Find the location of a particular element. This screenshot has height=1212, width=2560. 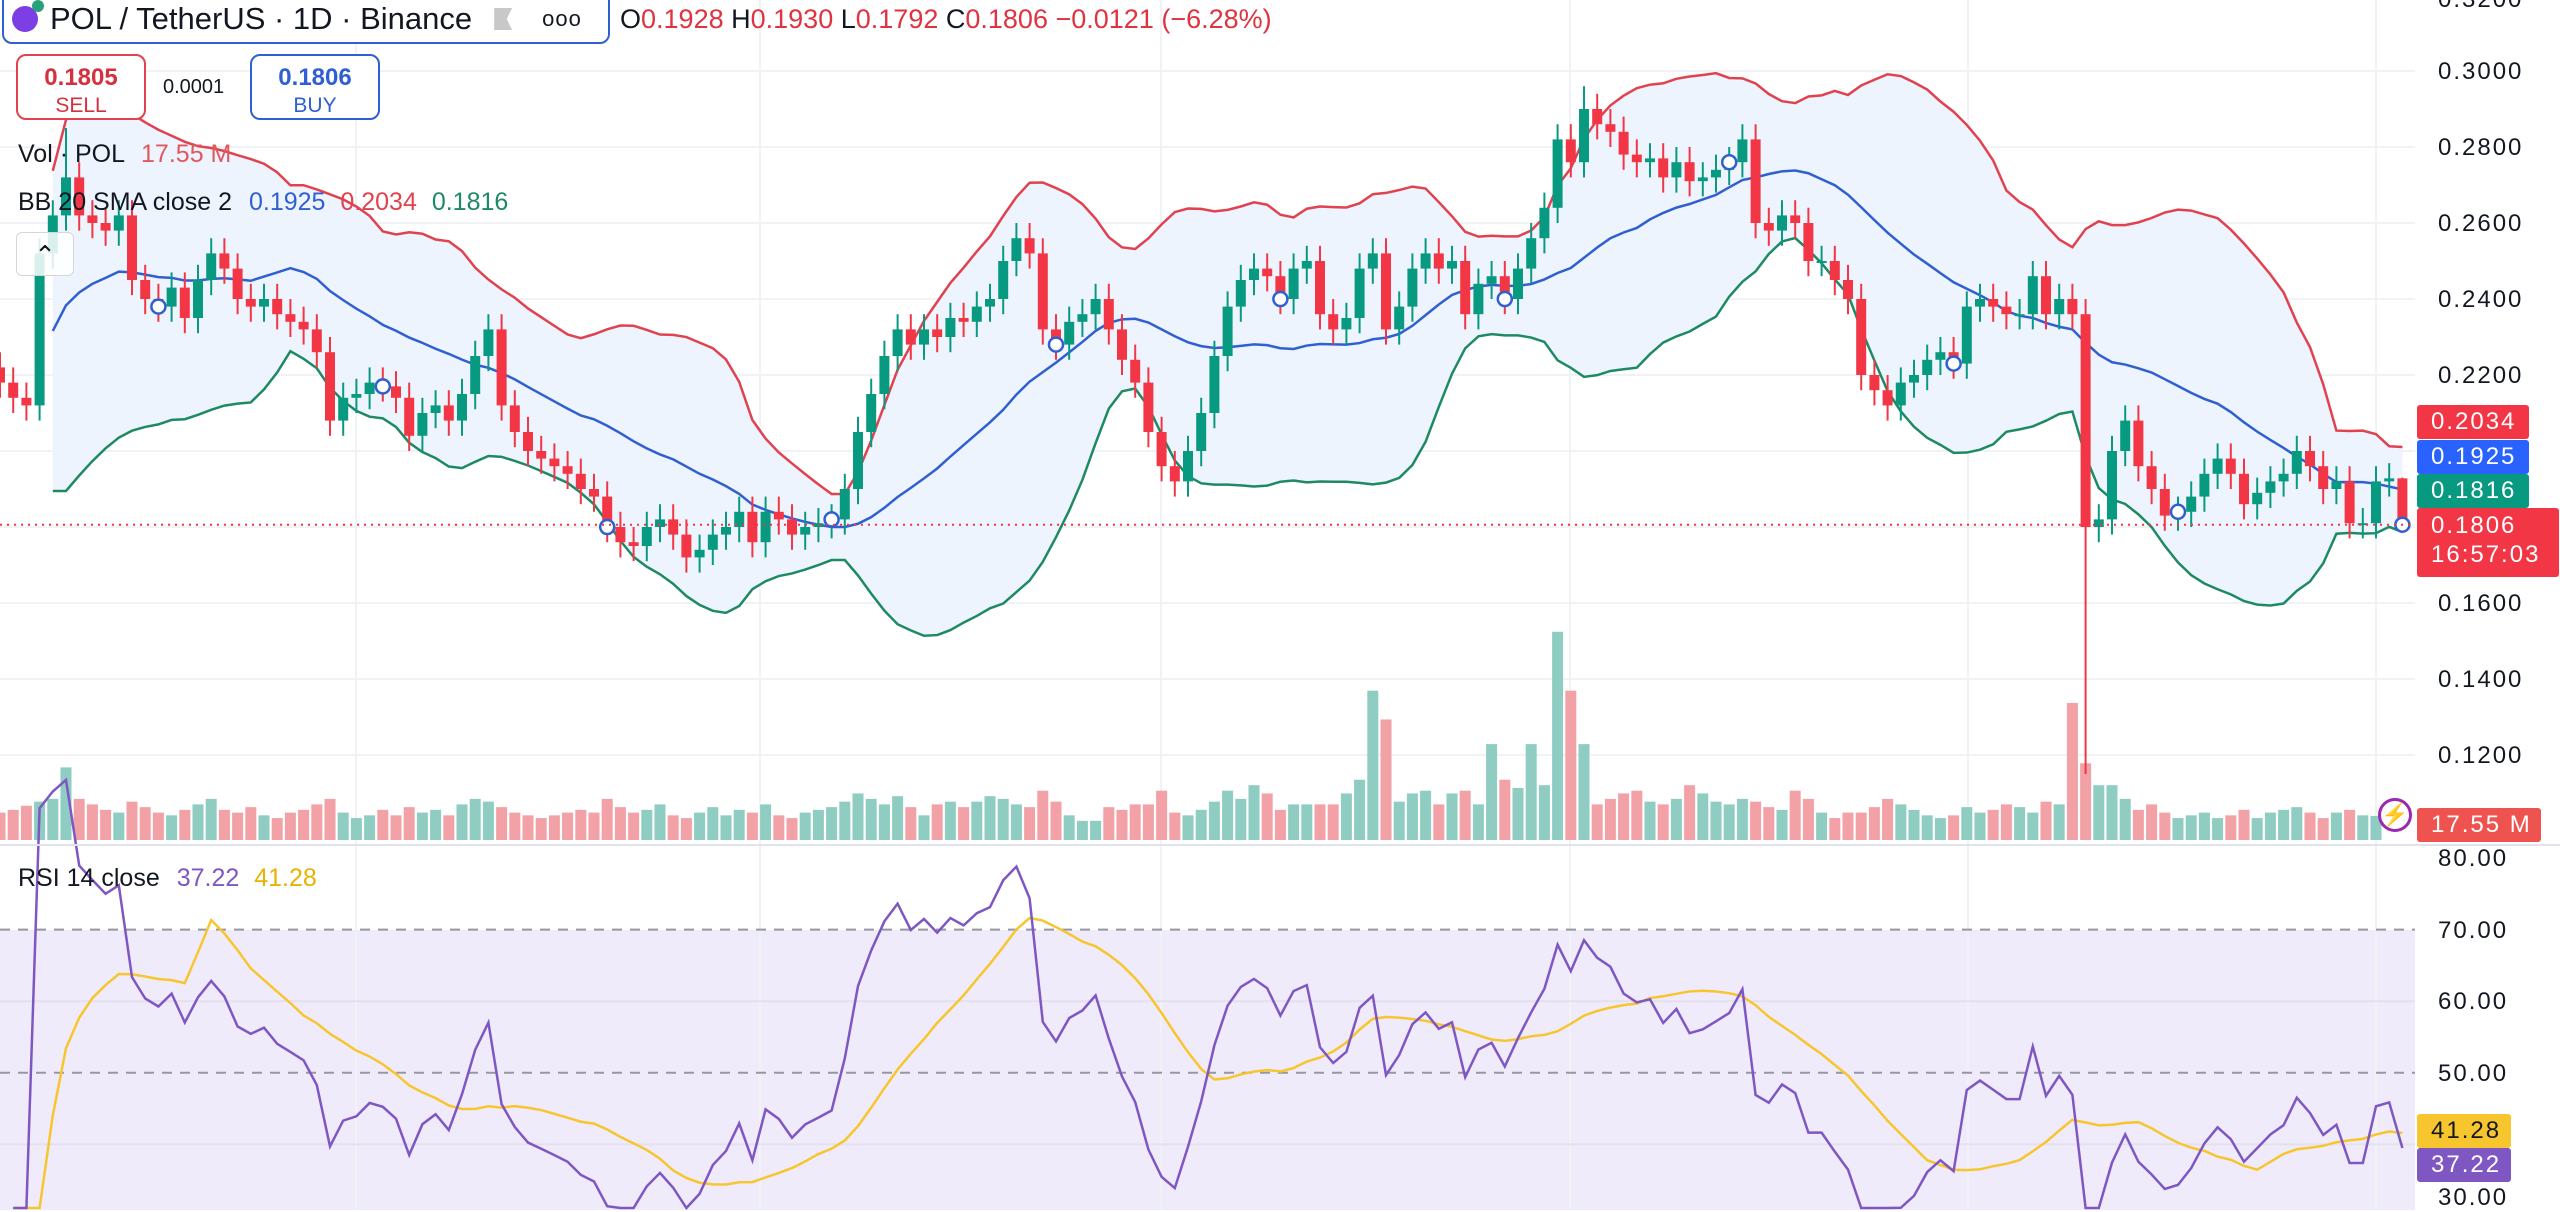

bb-lower-value: 0.1816 is located at coordinates (470, 202).